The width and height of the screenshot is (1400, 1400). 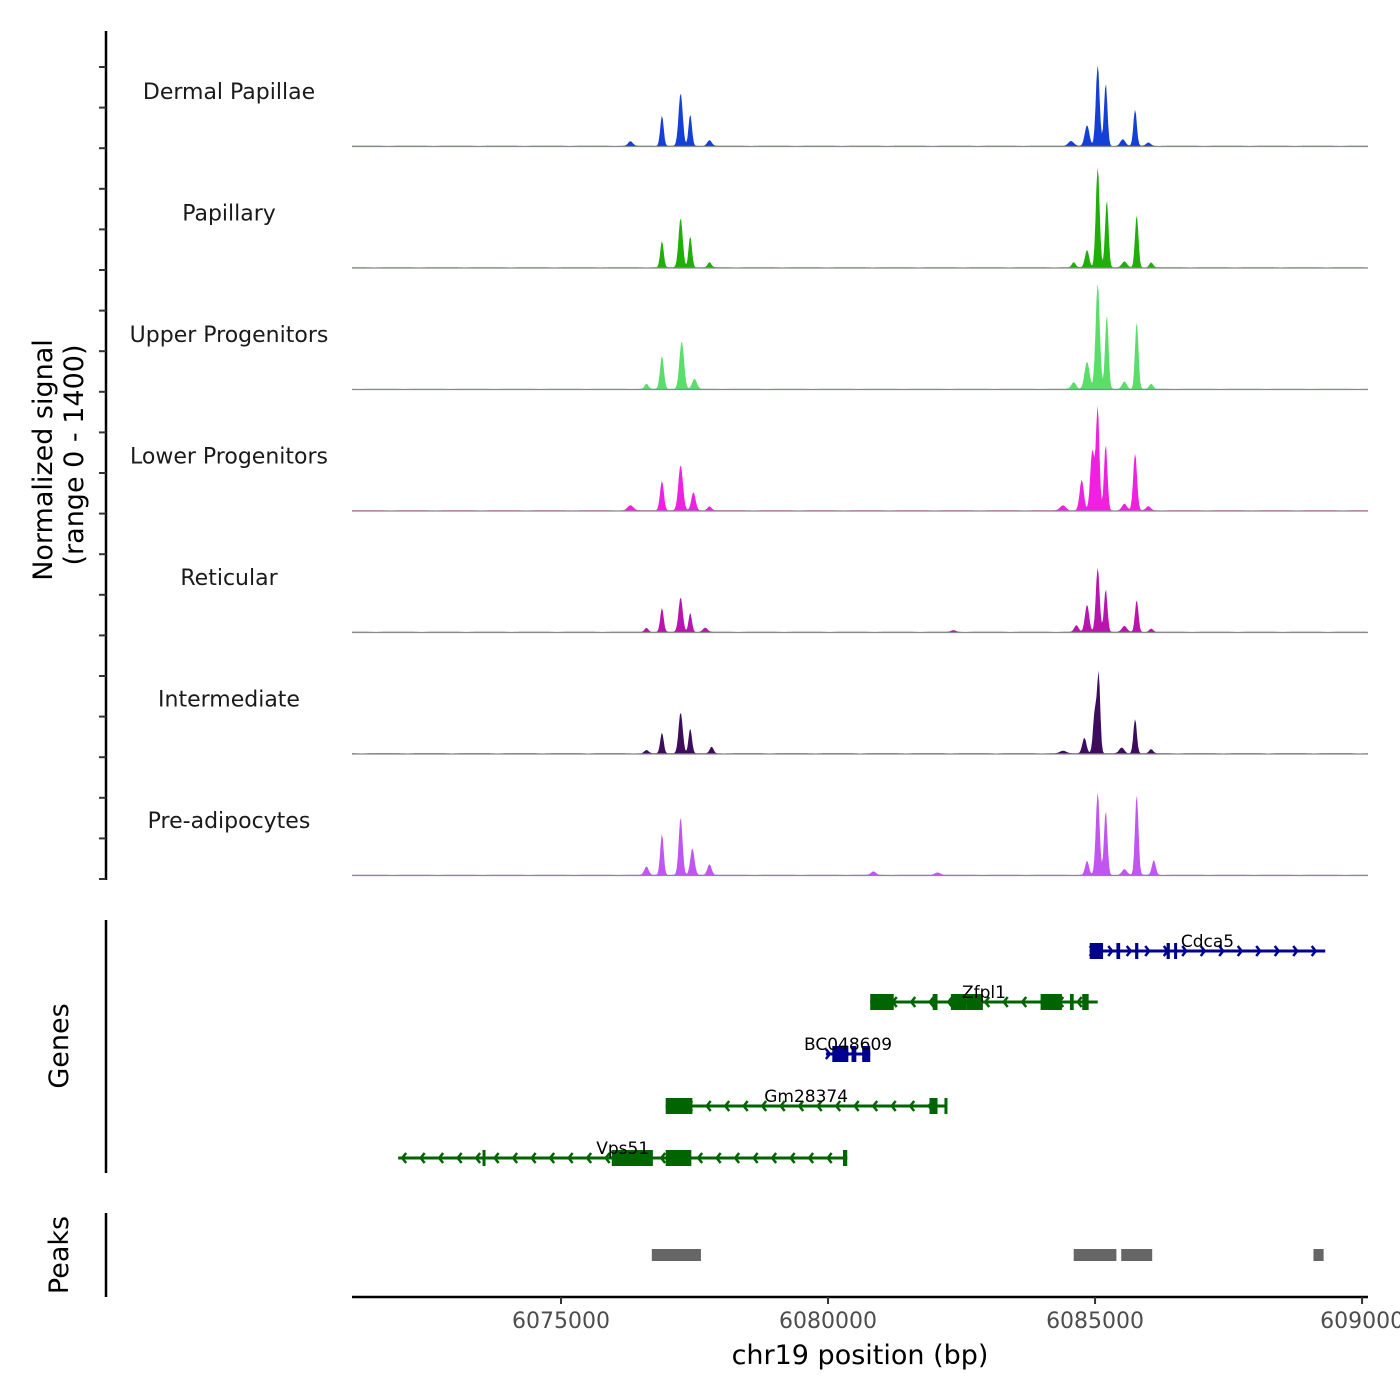 I want to click on y-axis-title-line-2: (range 0 - 1400), so click(x=74, y=455).